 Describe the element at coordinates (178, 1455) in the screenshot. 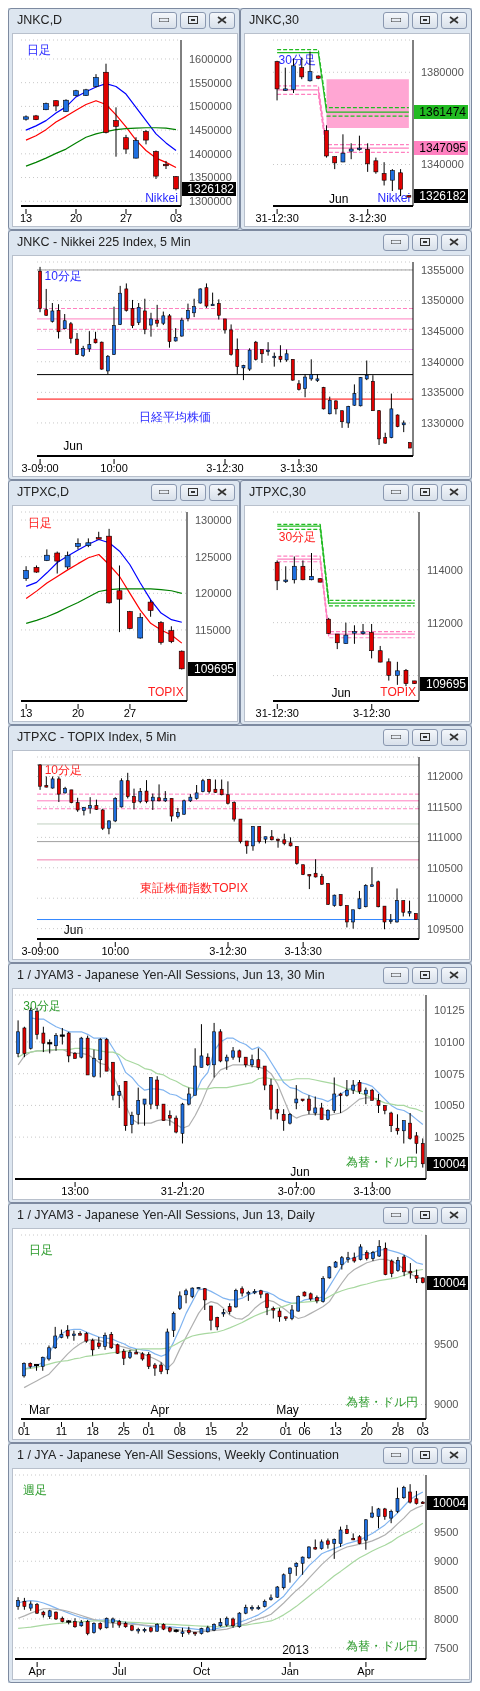

I see `chart-title: 1 / JYA - Japanese Yen-All Sessions, Weekly Continuation` at that location.